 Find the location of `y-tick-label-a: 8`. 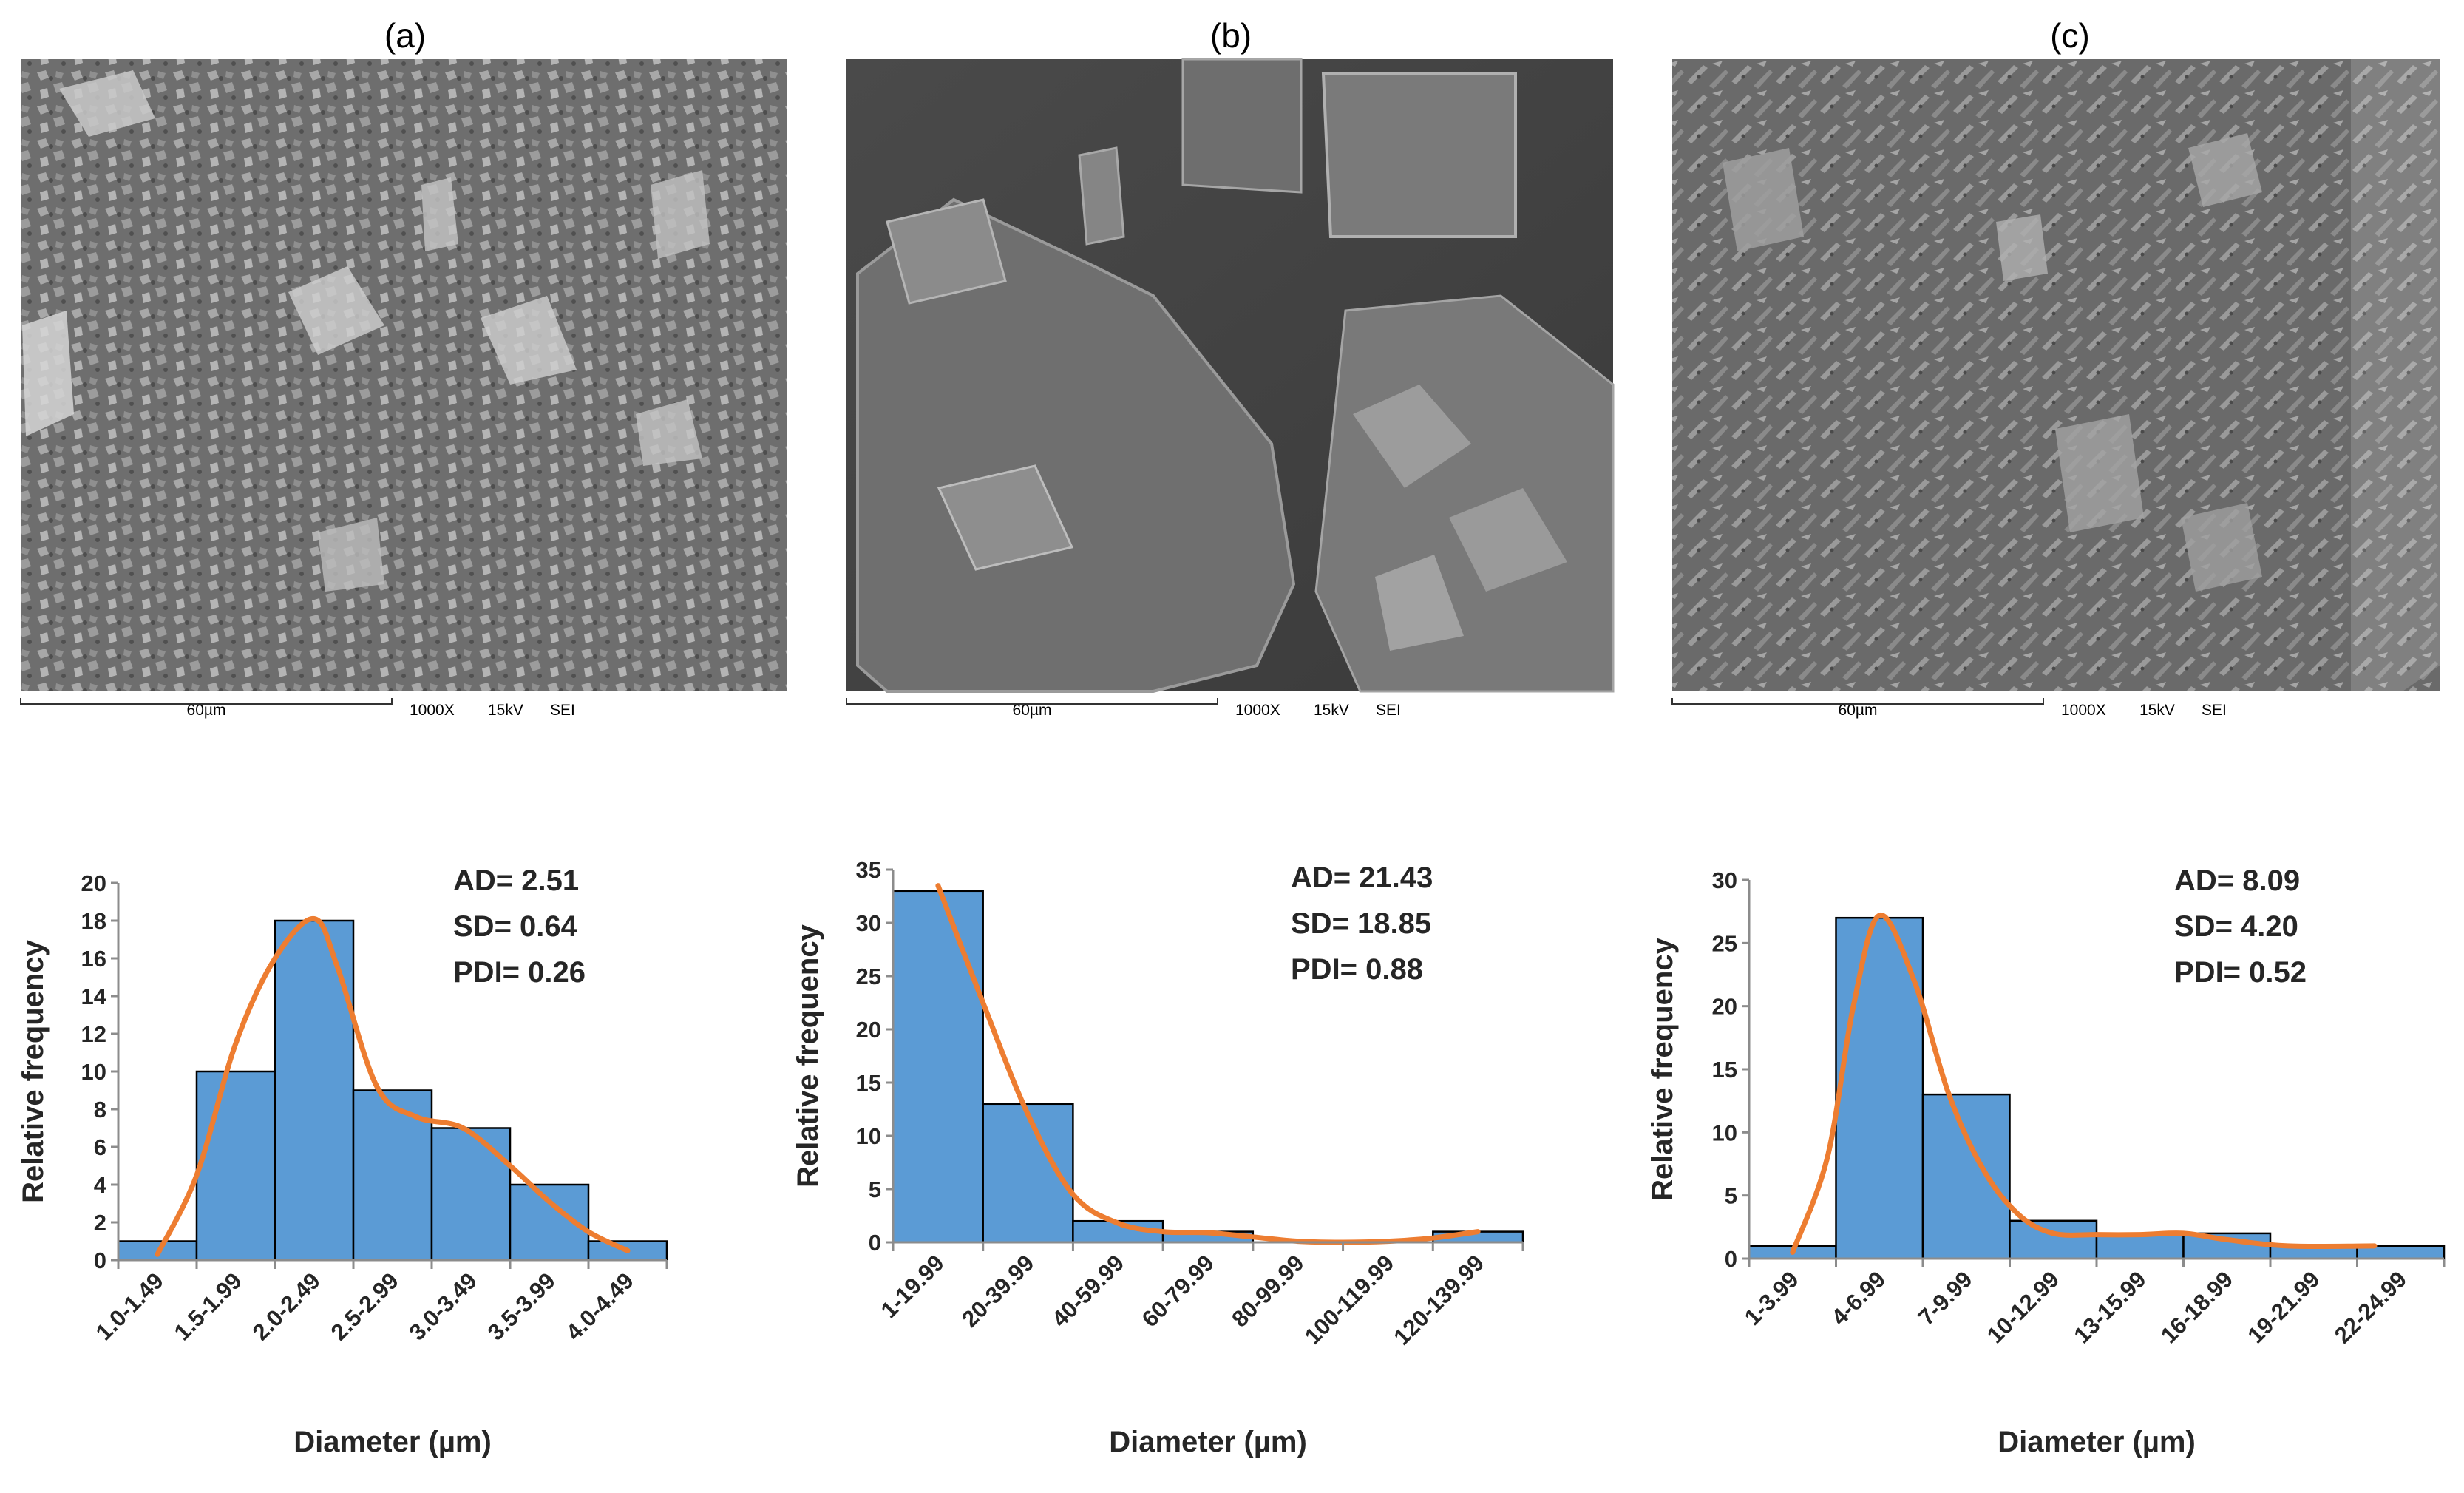

y-tick-label-a: 8 is located at coordinates (100, 1110).